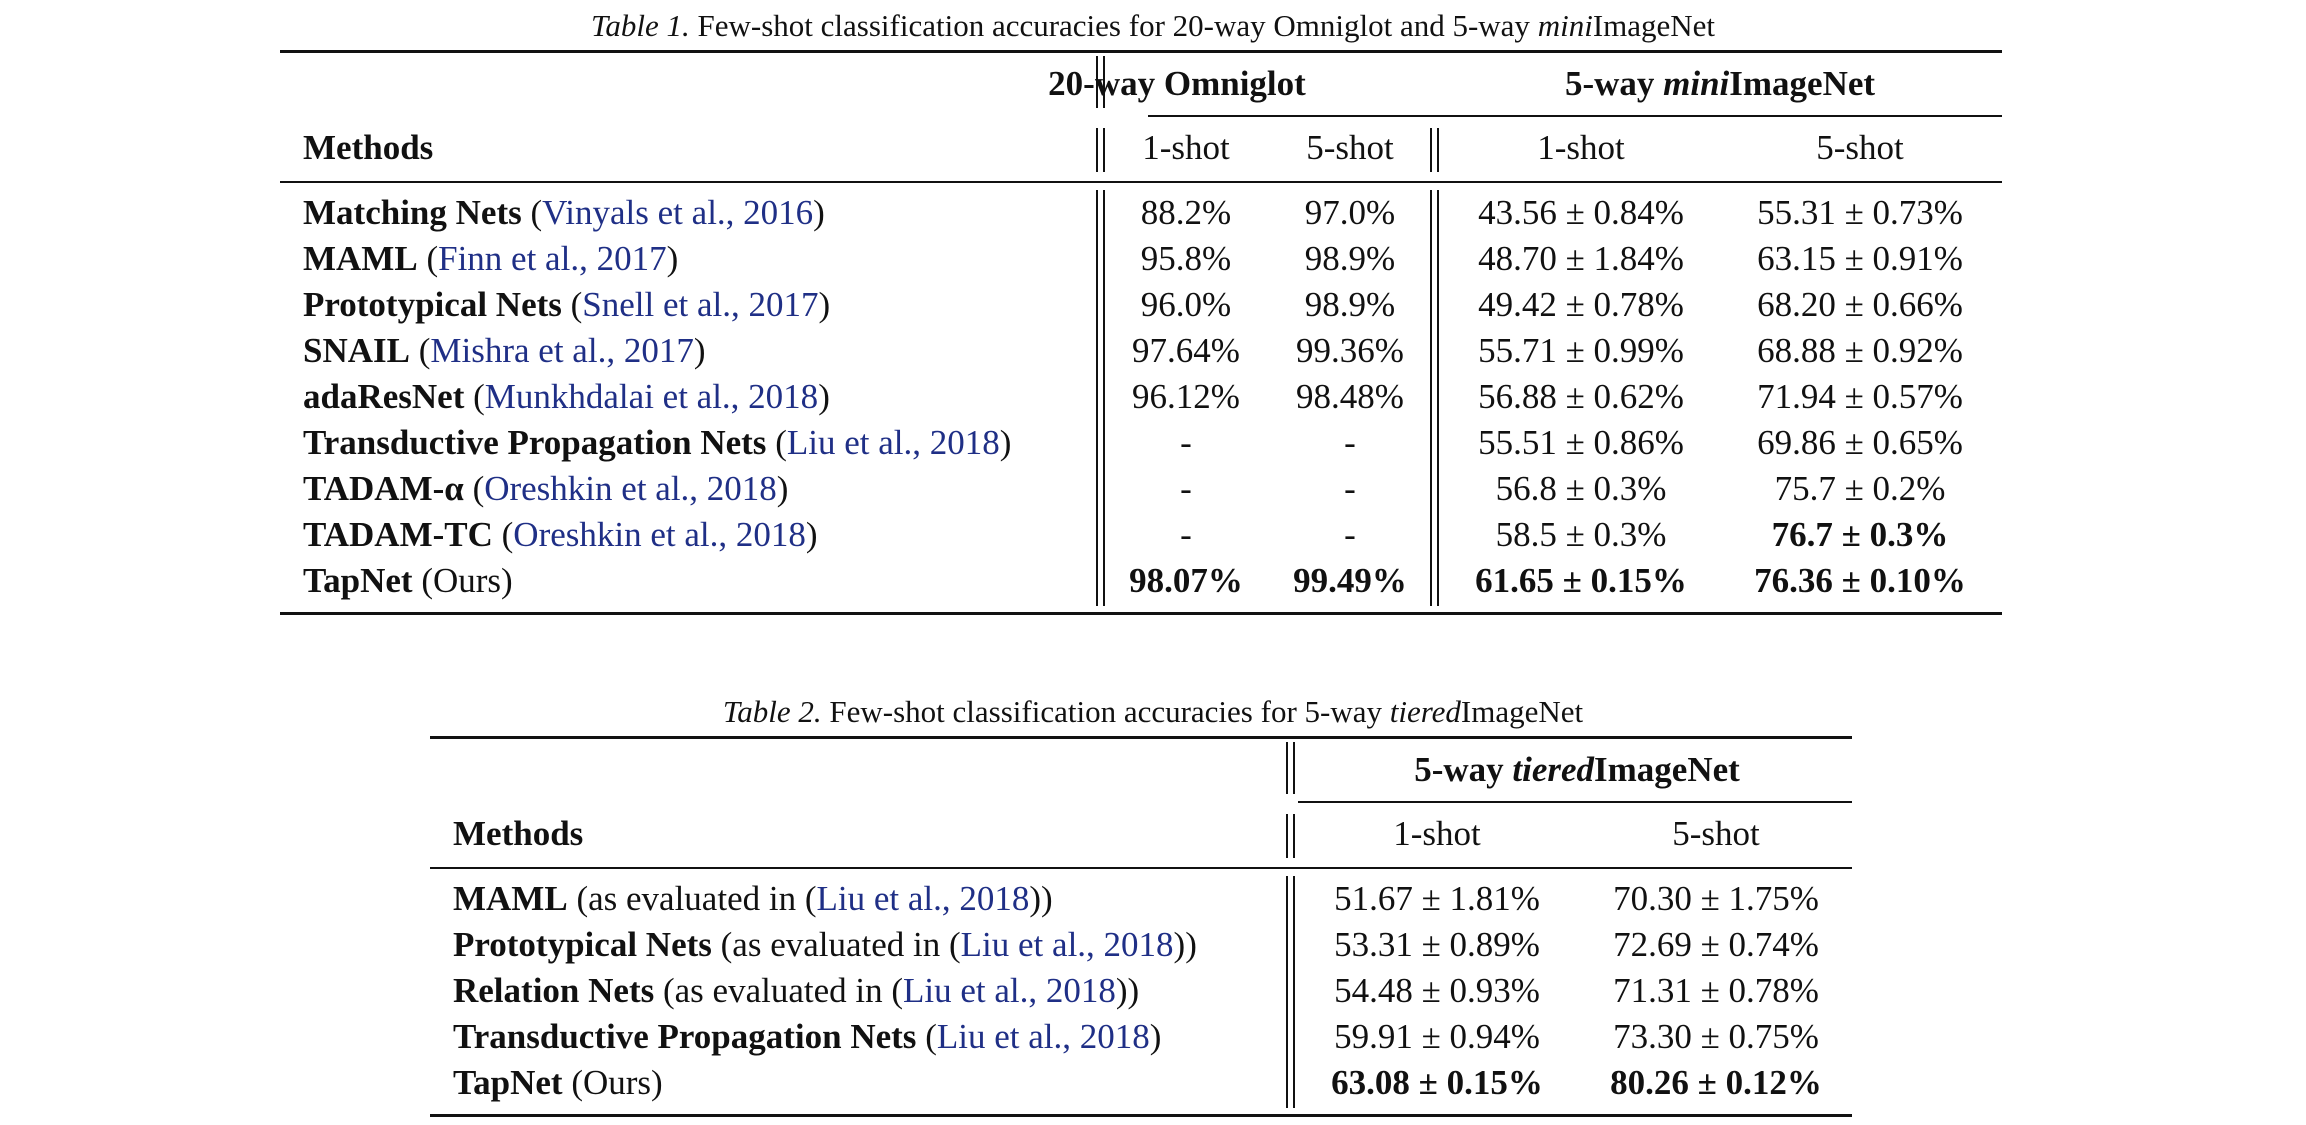 This screenshot has width=2306, height=1125. I want to click on table2-top-rule, so click(1141, 737).